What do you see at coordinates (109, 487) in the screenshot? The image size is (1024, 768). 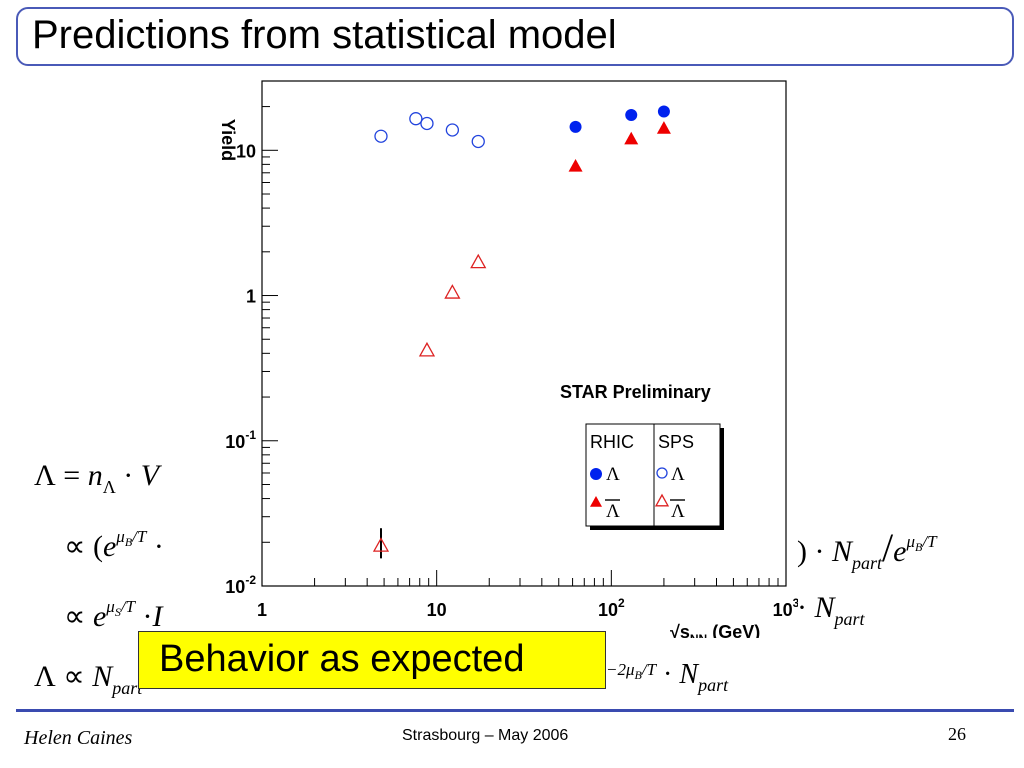 I see `eq1-n-sub: Λ` at bounding box center [109, 487].